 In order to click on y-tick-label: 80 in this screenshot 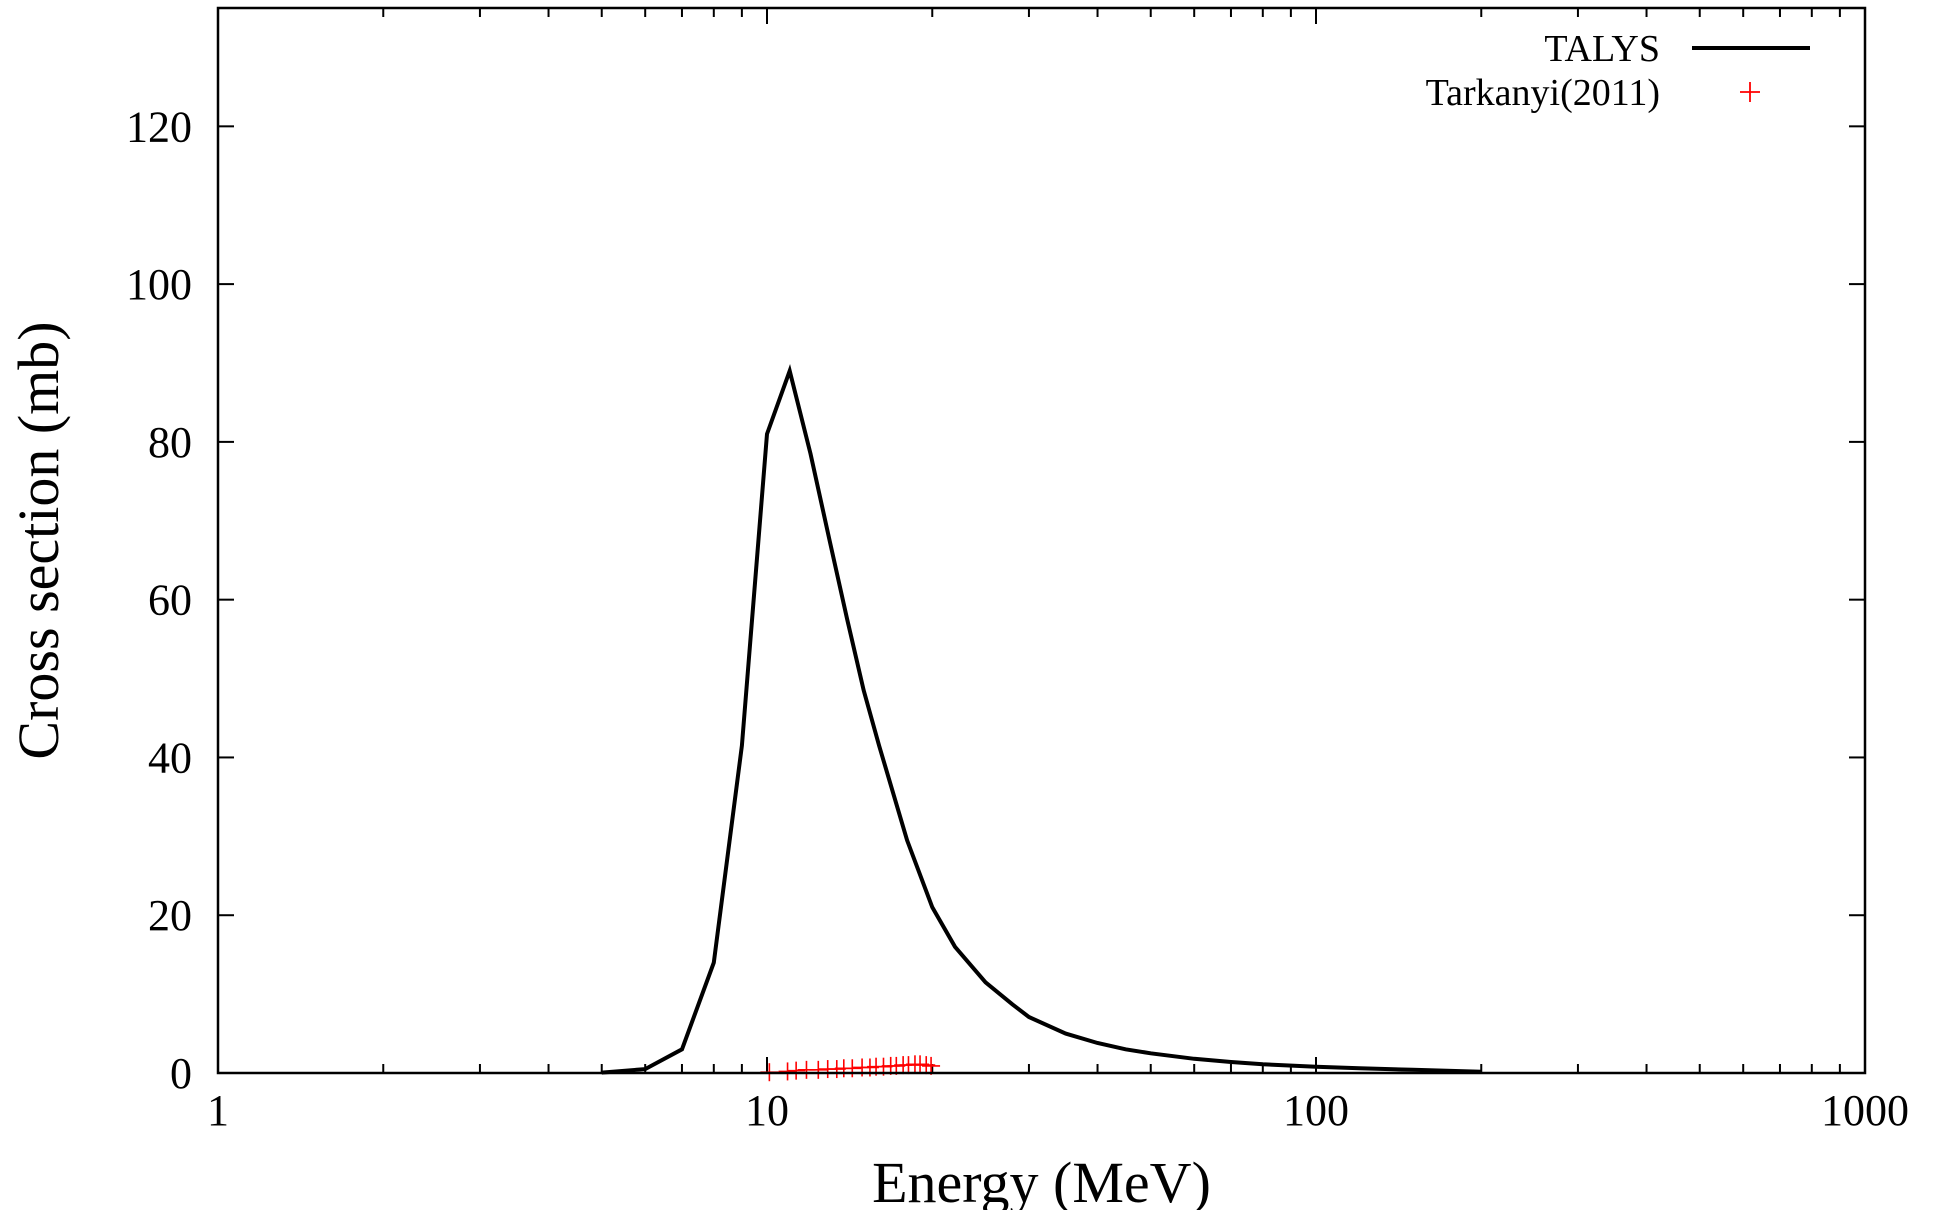, I will do `click(170, 442)`.